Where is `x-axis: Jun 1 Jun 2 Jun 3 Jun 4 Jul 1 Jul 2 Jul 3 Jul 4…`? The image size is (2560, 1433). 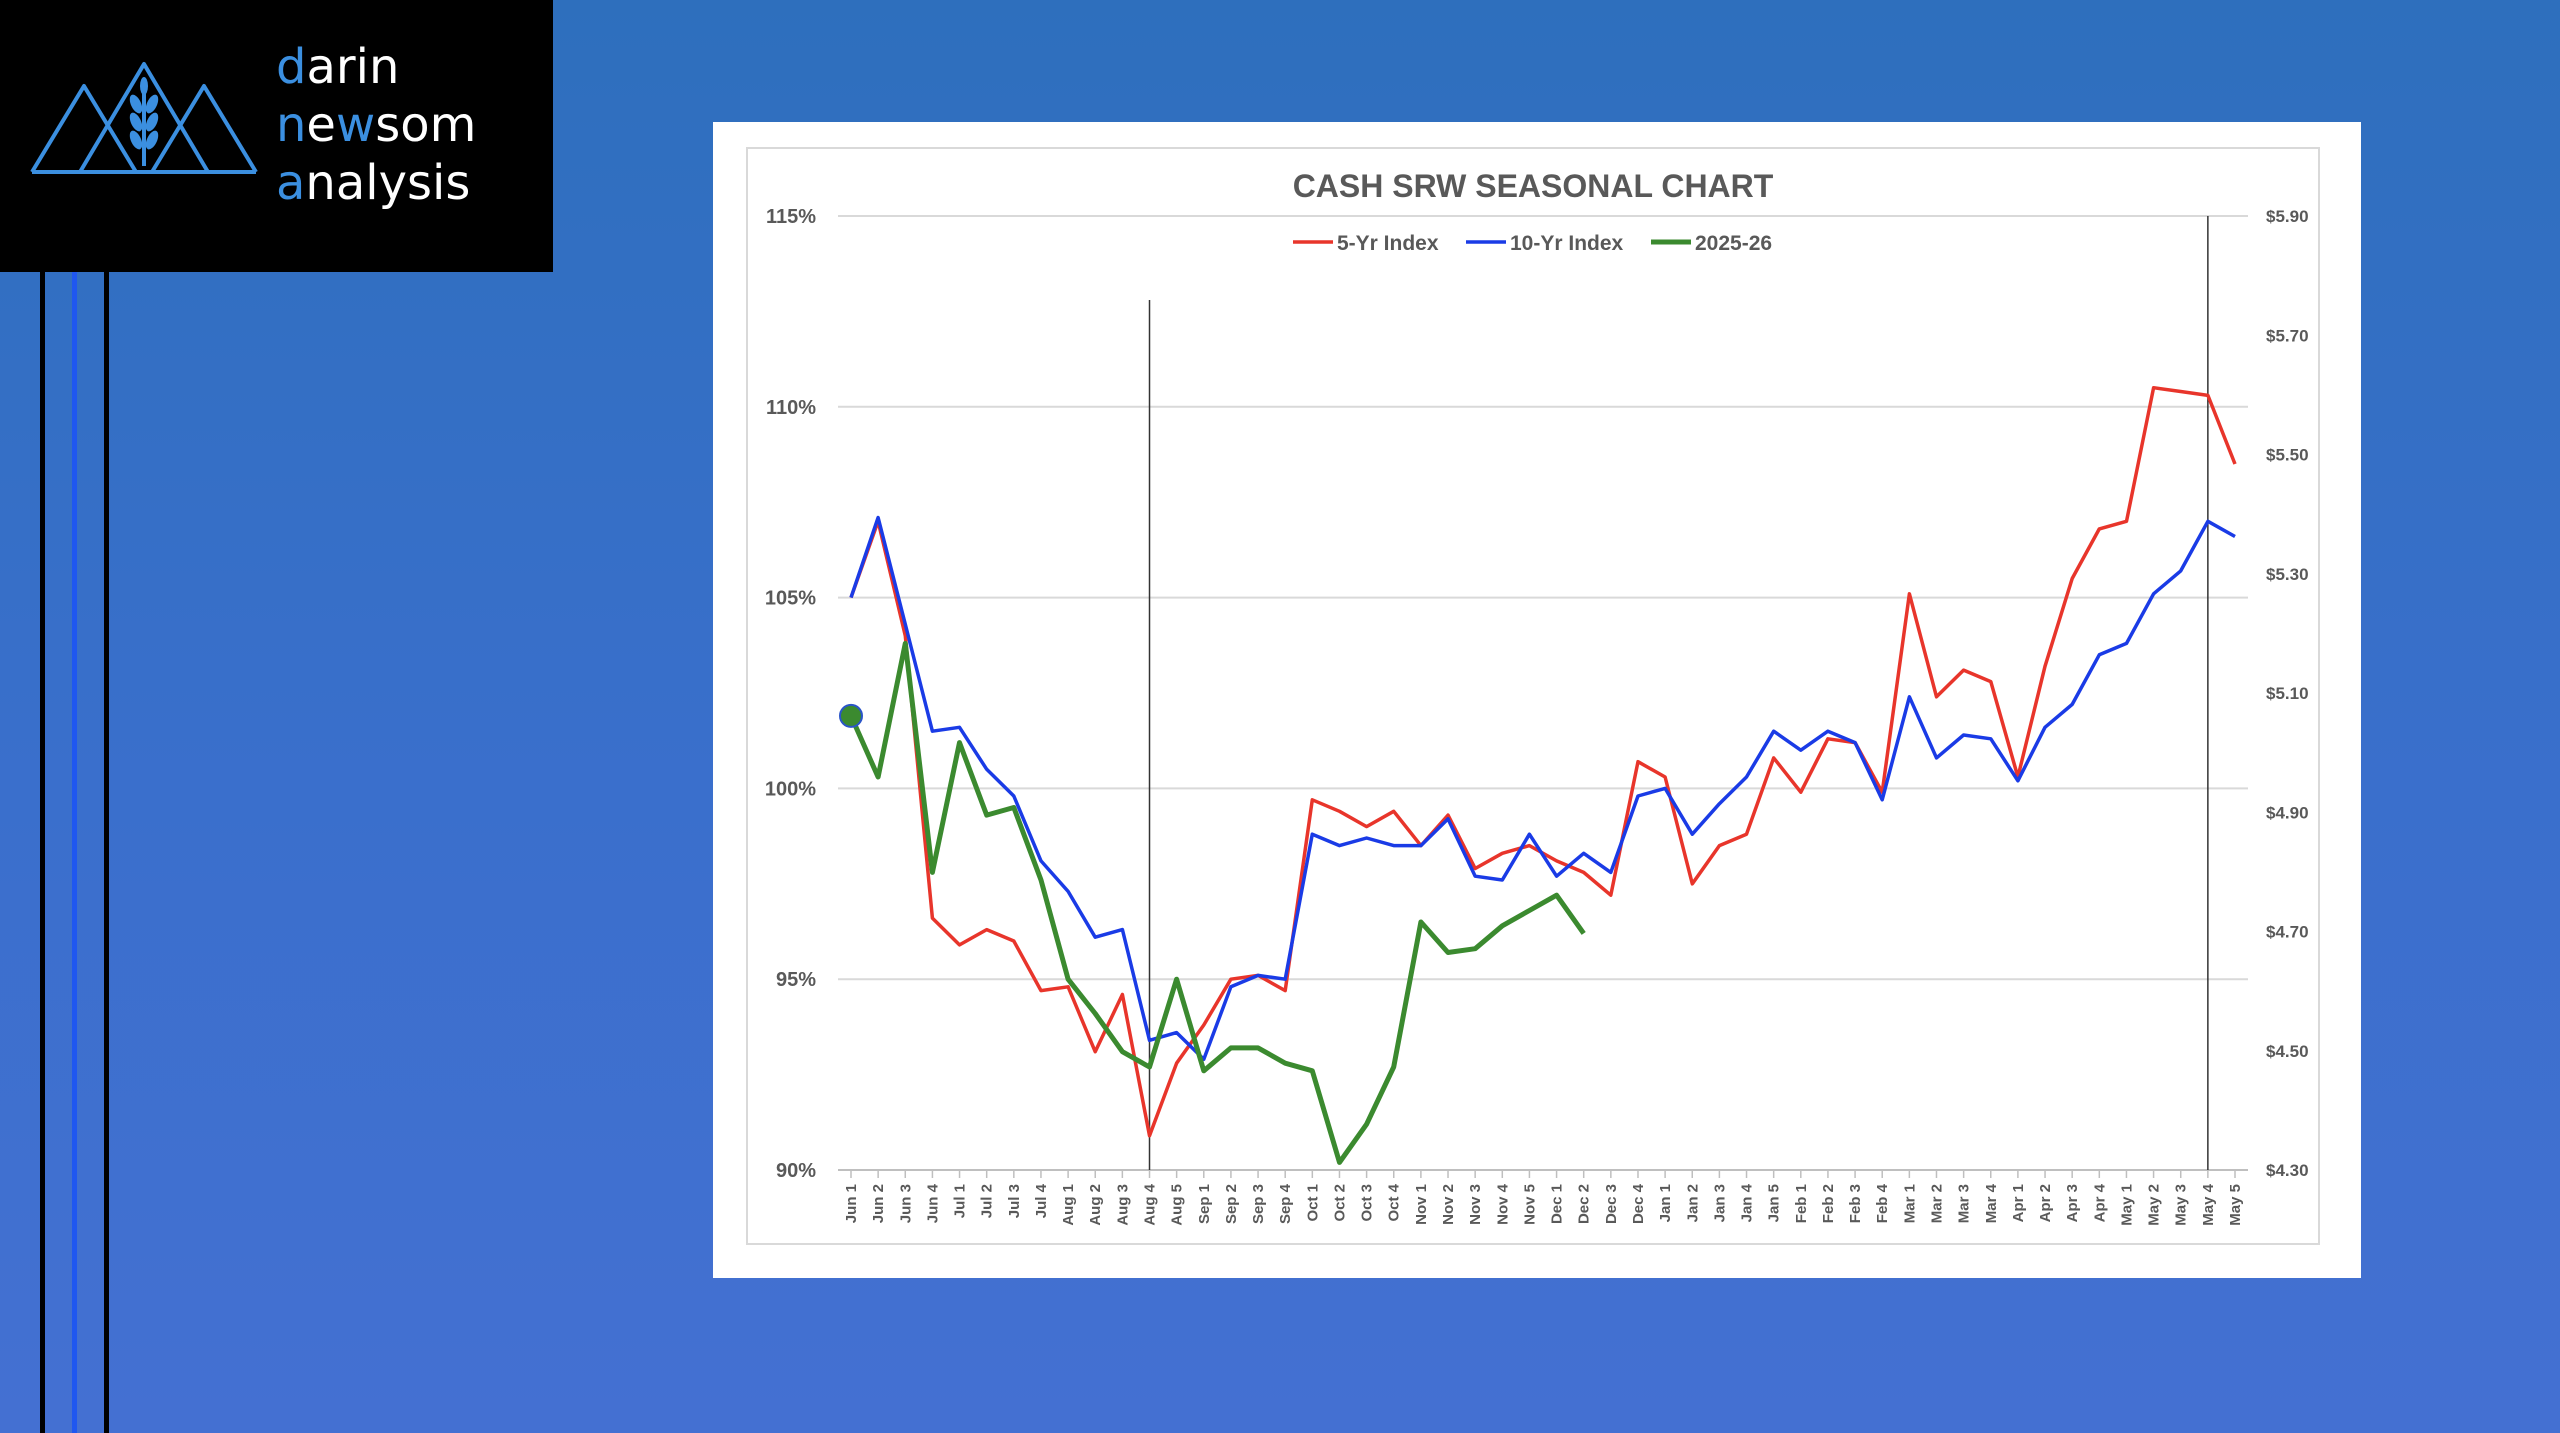 x-axis: Jun 1 Jun 2 Jun 3 Jun 4 Jul 1 Jul 2 Jul 3 Jul 4… is located at coordinates (1543, 1198).